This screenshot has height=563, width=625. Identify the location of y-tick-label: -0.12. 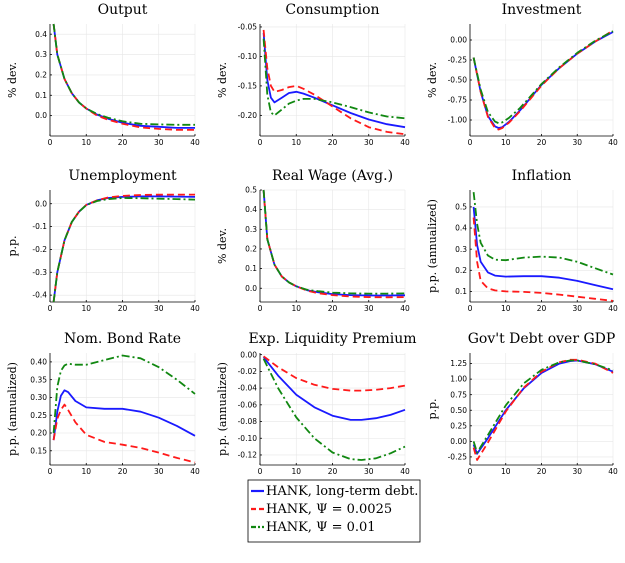
(248, 455).